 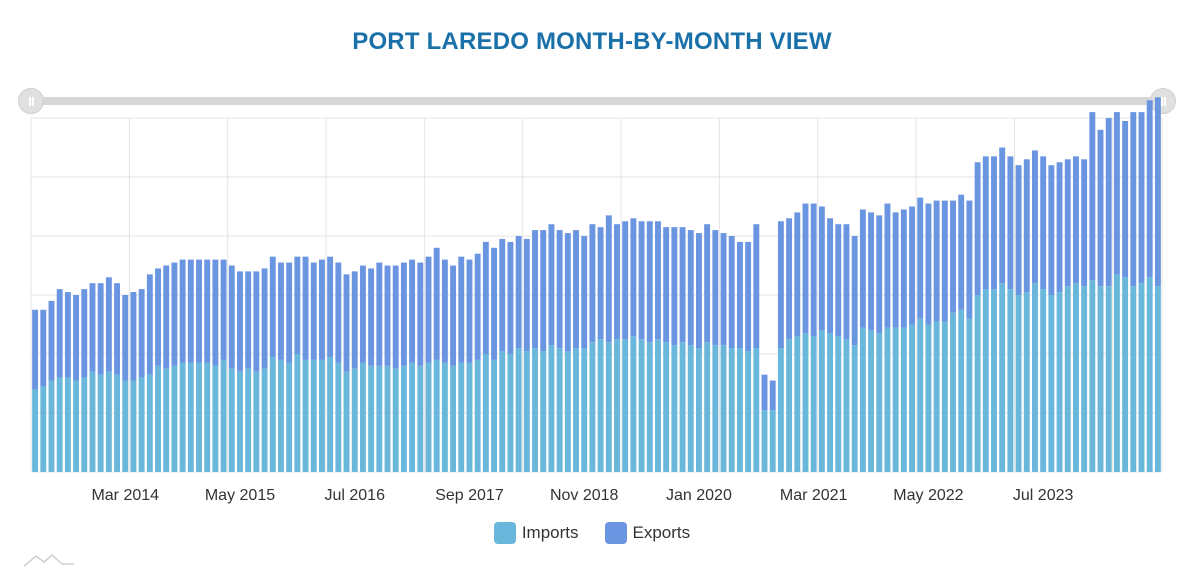 I want to click on brand-logo-icon, so click(x=48, y=560).